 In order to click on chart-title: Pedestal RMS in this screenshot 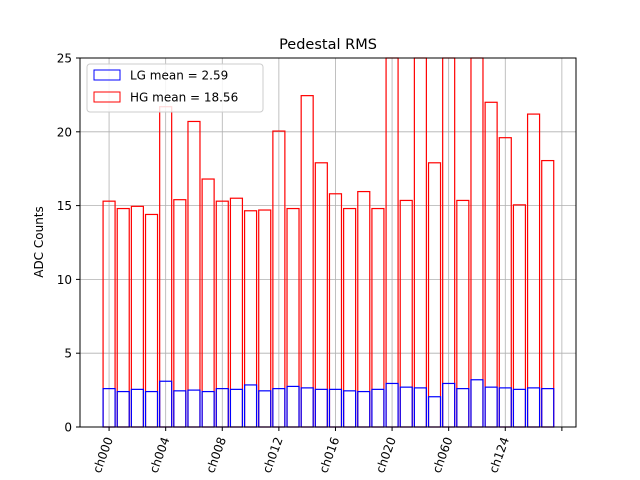, I will do `click(328, 45)`.